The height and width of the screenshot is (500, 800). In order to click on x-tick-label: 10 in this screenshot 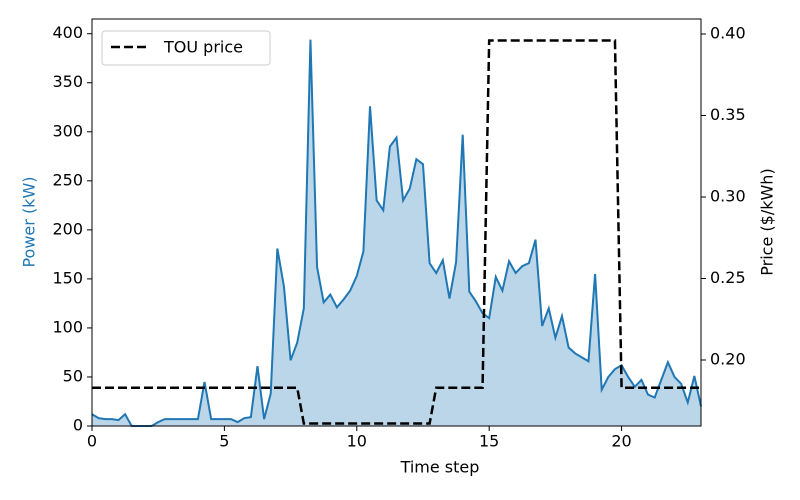, I will do `click(357, 441)`.